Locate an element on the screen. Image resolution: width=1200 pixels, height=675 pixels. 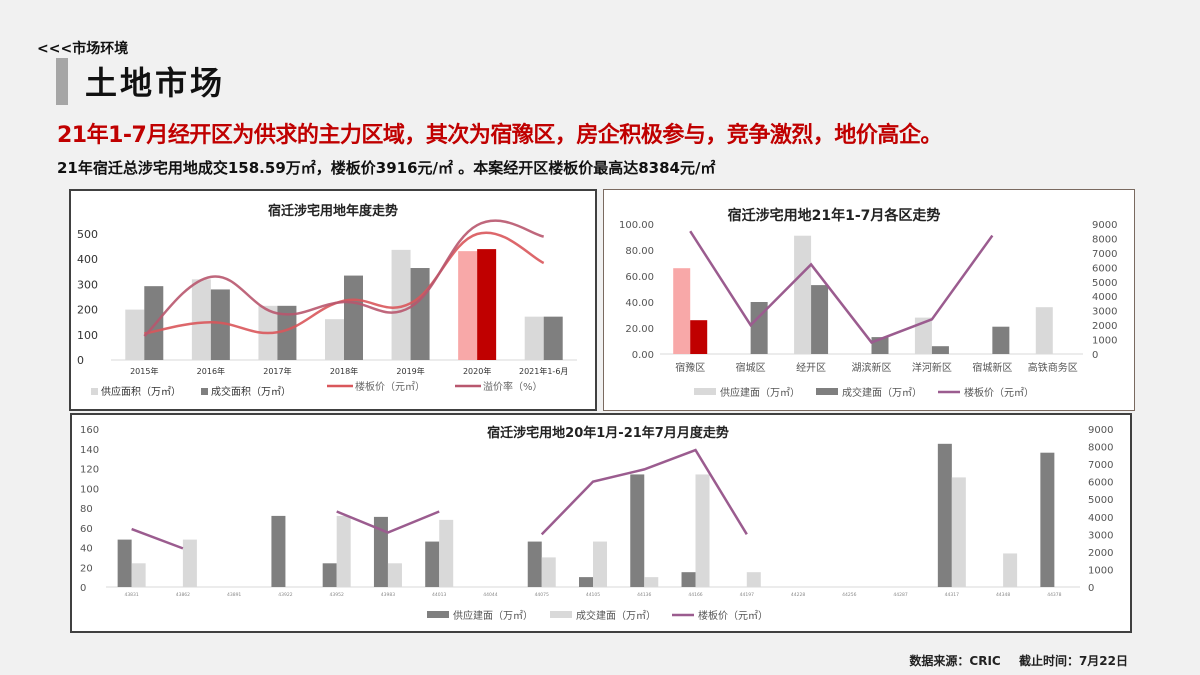
svg-text: 44228 is located at coordinates (798, 595).